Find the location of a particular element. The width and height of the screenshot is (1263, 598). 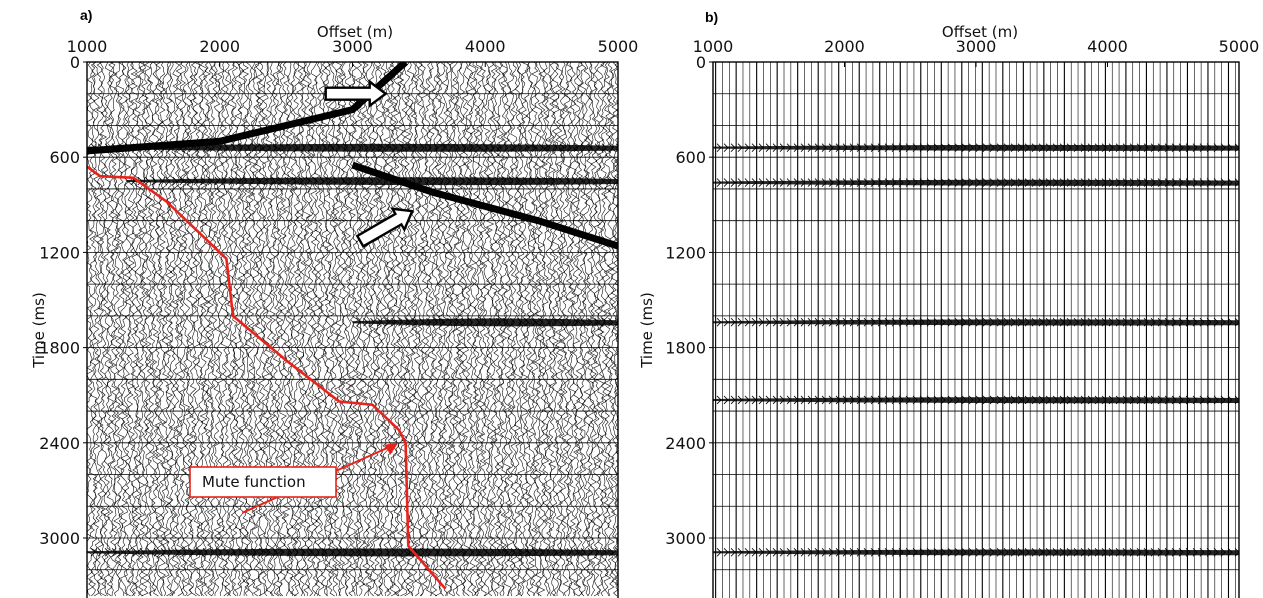

y-tick-label: 2400 is located at coordinates (685, 443).